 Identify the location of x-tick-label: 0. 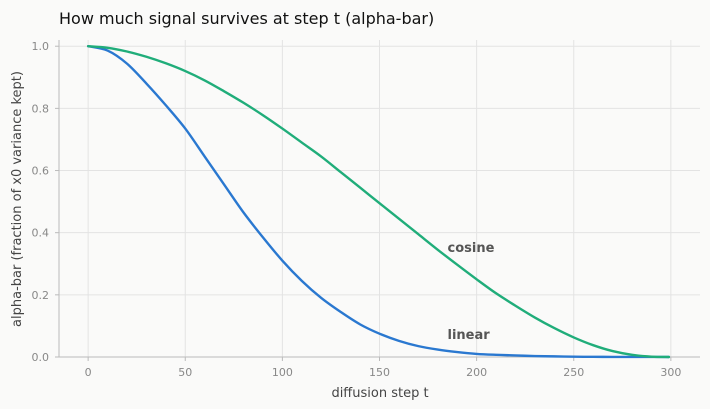
(88, 372).